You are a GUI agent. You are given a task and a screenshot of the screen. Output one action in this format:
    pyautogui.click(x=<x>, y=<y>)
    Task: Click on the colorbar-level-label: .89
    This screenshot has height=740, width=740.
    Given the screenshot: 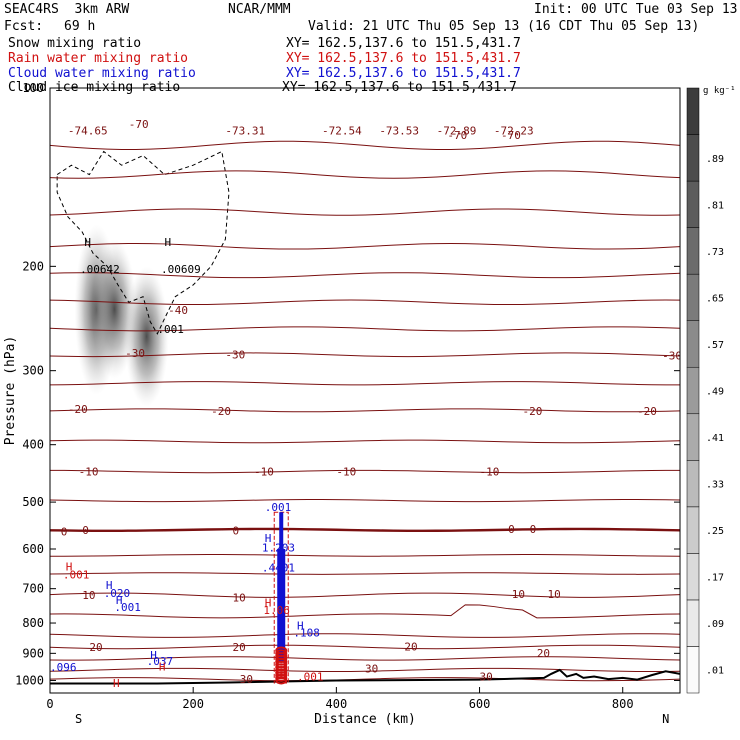 What is the action you would take?
    pyautogui.click(x=715, y=159)
    